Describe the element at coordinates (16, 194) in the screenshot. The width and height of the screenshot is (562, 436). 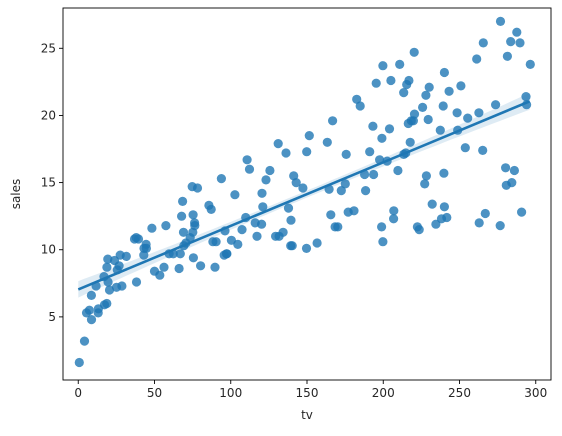
I see `y-axis-label: sales` at that location.